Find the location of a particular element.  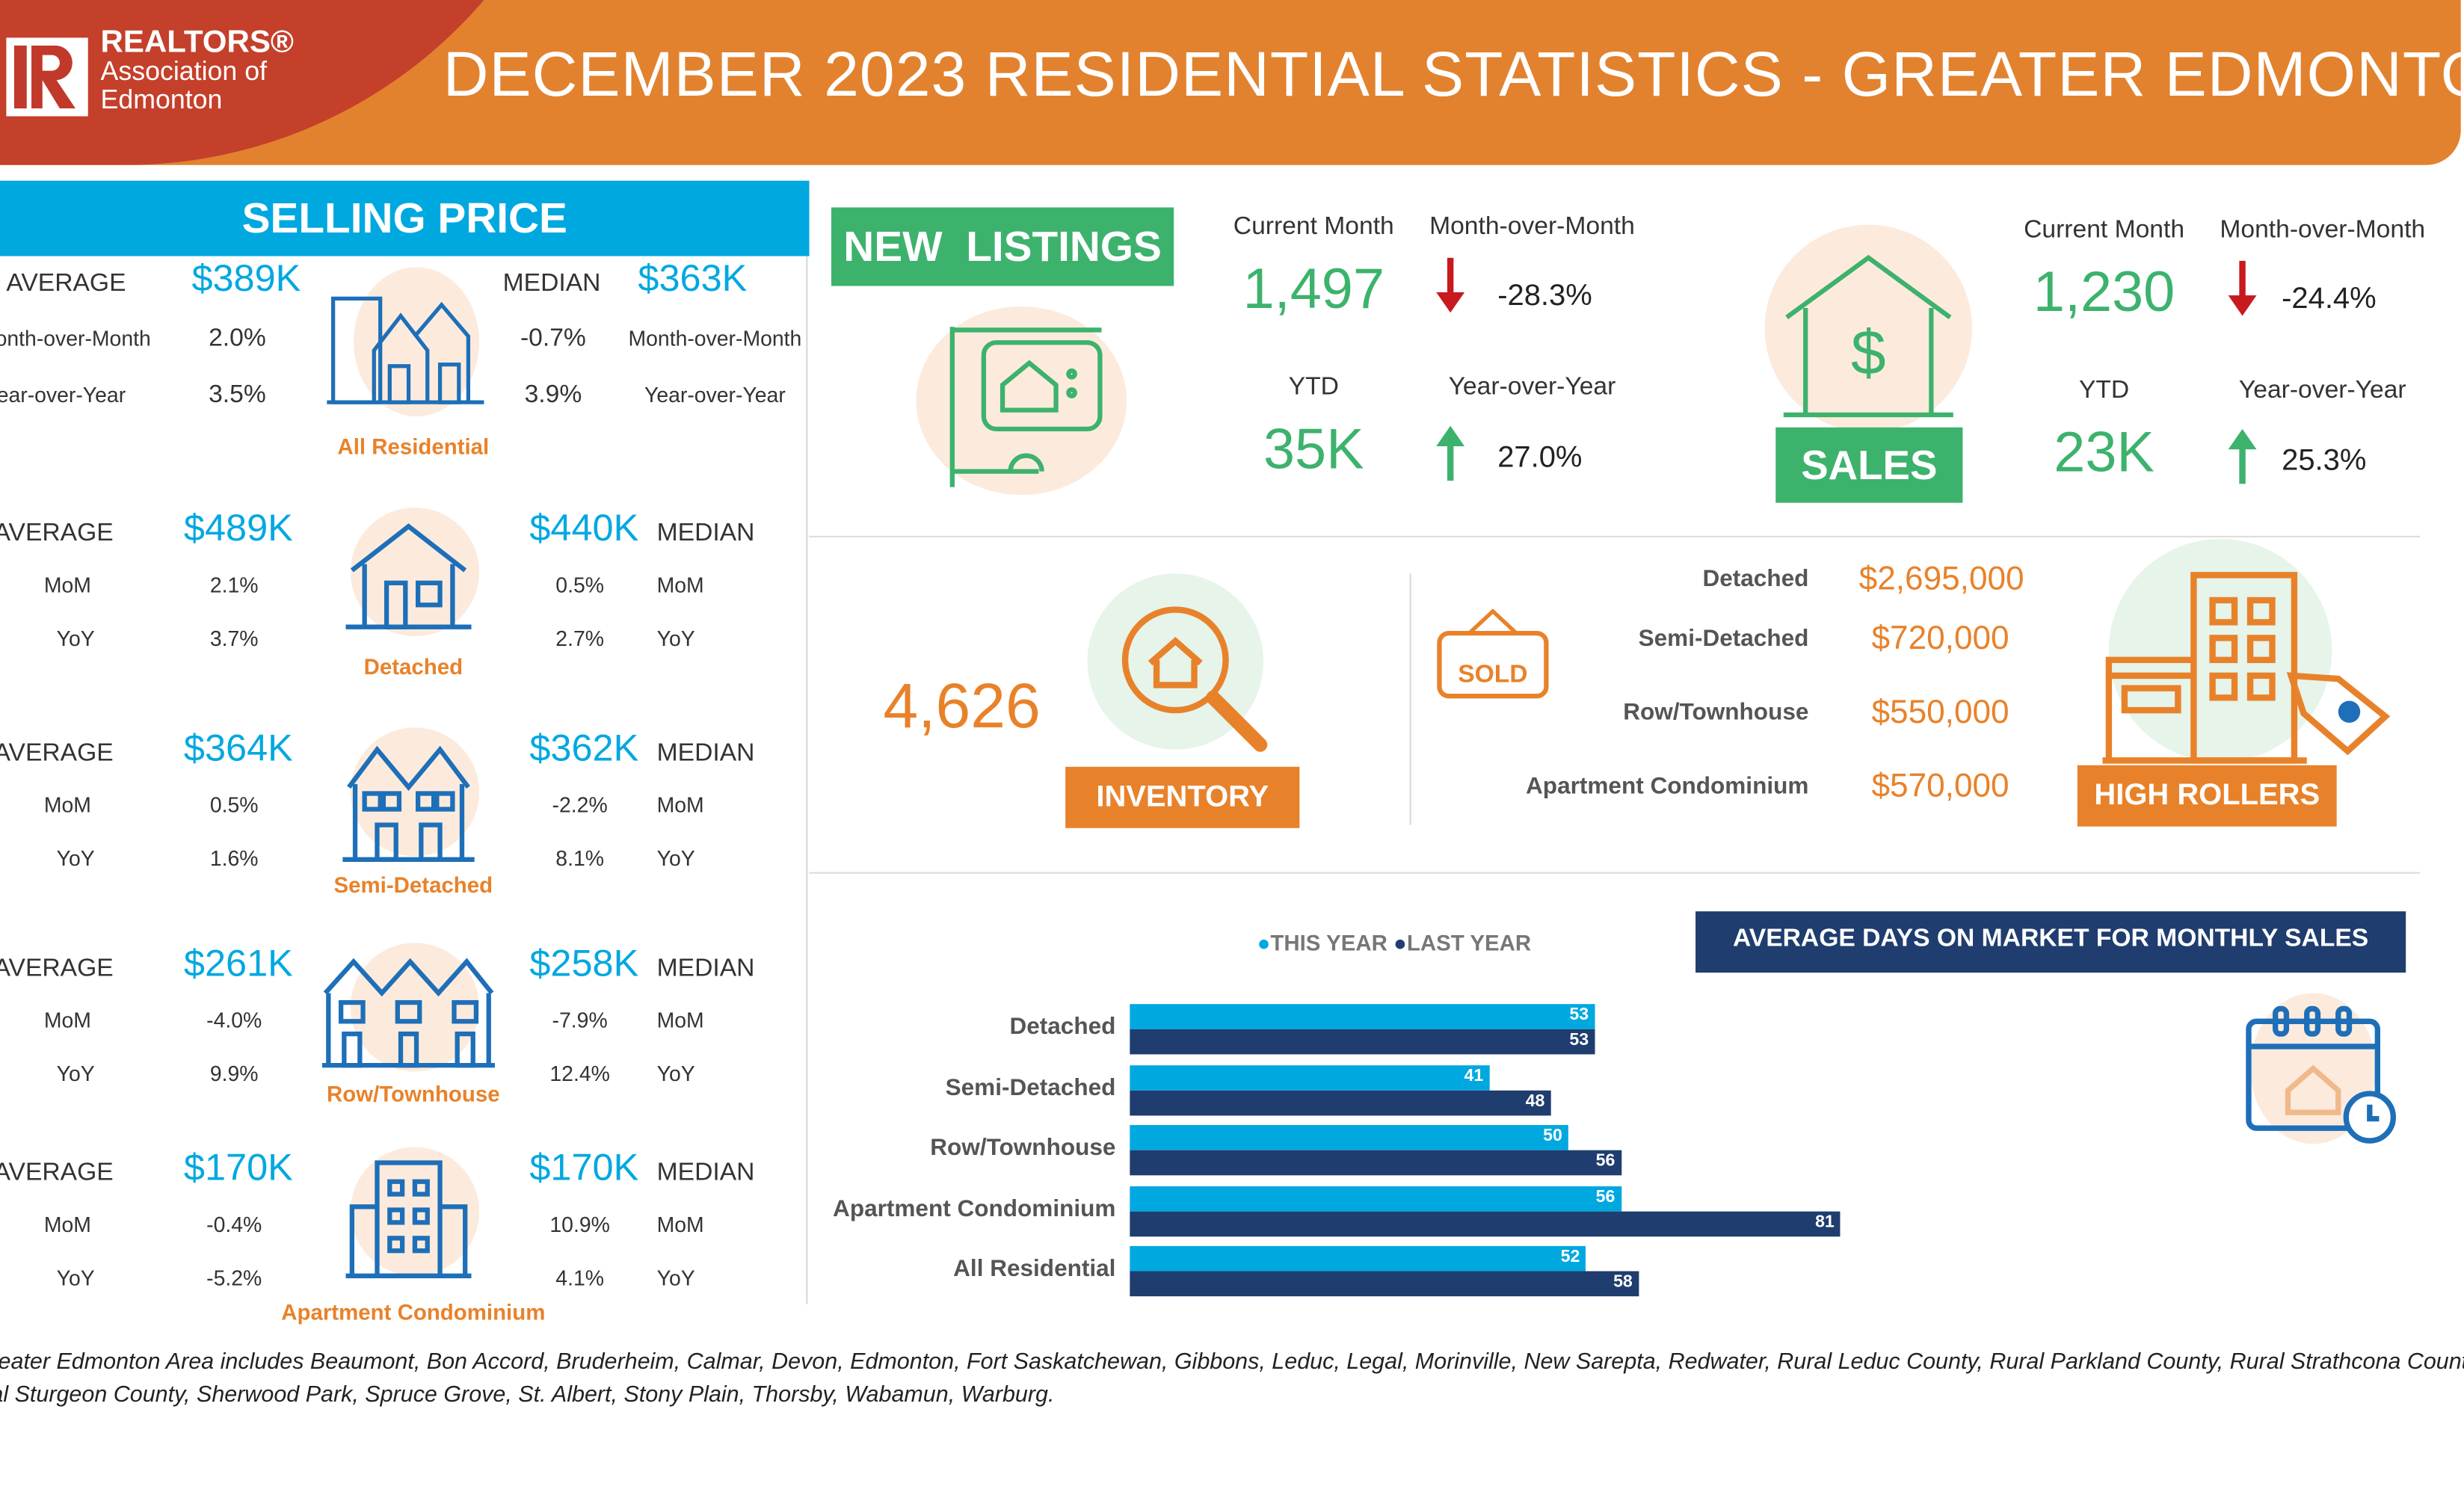

chart-category-label: Apartment Condominium is located at coordinates (974, 1208).